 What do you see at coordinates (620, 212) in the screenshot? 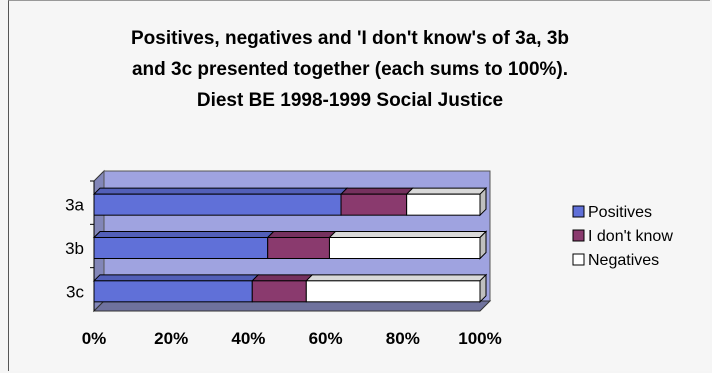
I see `legend-entry-0: Positives` at bounding box center [620, 212].